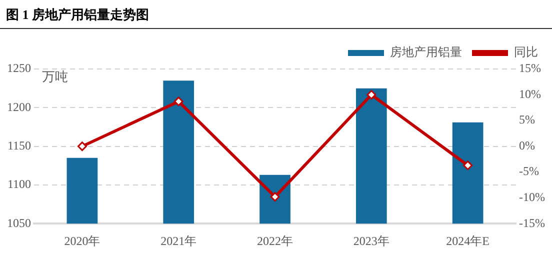 Image resolution: width=552 pixels, height=260 pixels. Describe the element at coordinates (530, 68) in the screenshot. I see `y2-tick-label: 15%` at that location.